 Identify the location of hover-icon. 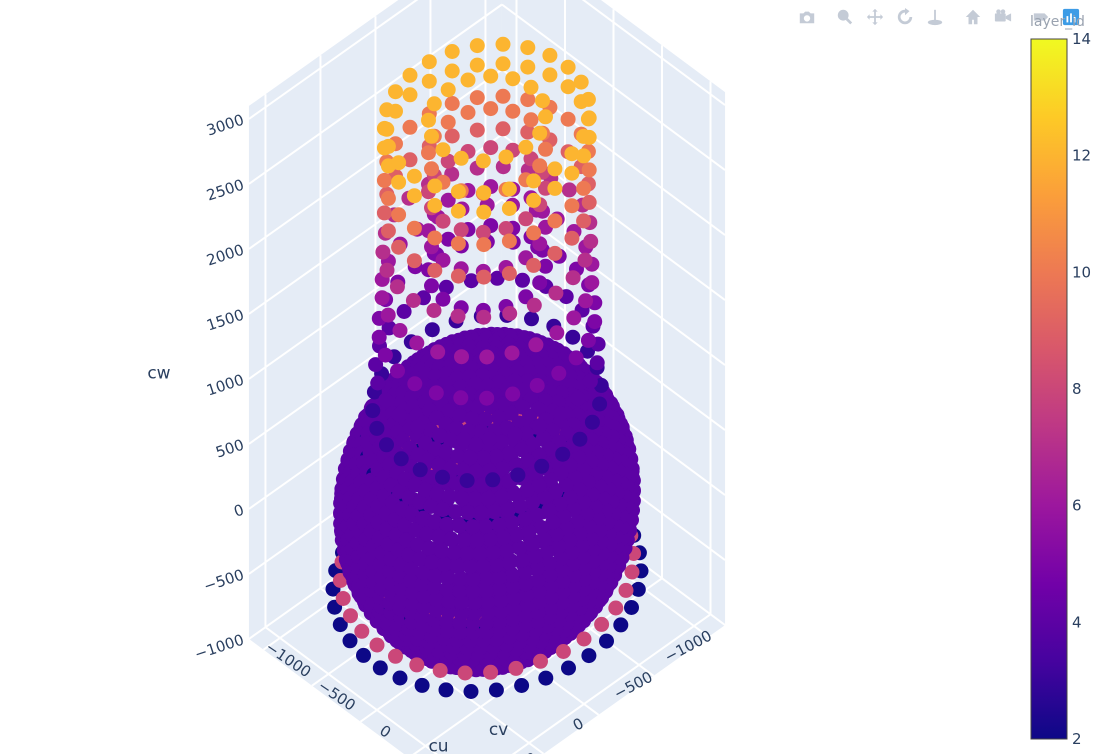
(1041, 17).